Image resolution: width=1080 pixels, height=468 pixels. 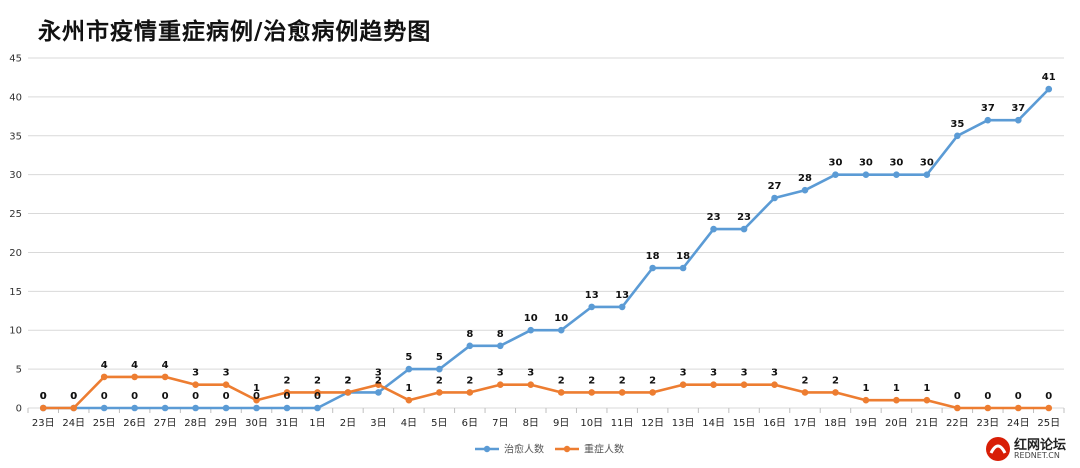 I want to click on x-tick-label: 27日, so click(x=165, y=423).